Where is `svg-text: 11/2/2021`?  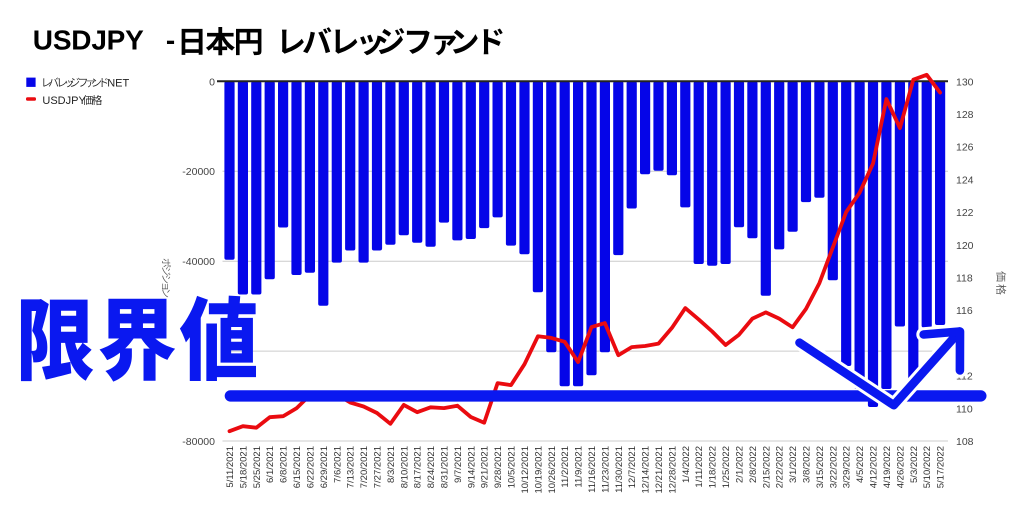 svg-text: 11/2/2021 is located at coordinates (565, 467).